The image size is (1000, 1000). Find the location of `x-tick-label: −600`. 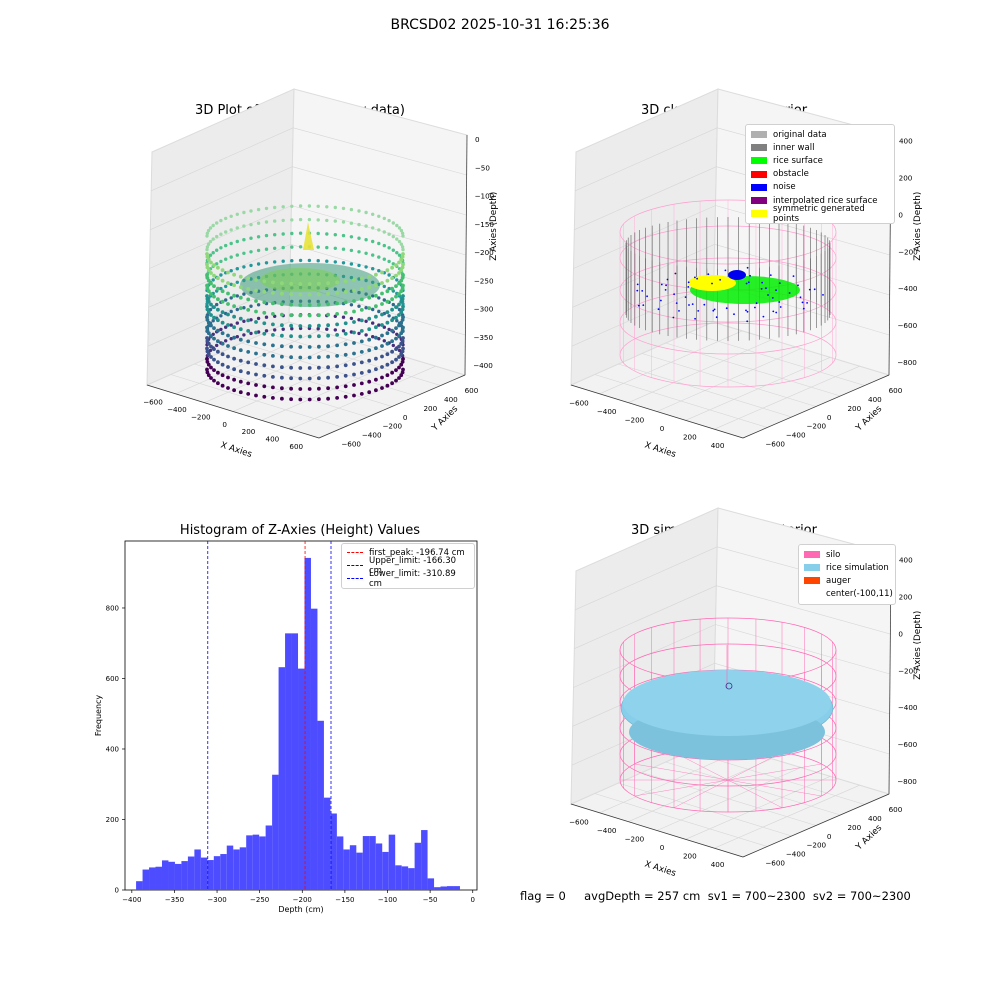

x-tick-label: −600 is located at coordinates (579, 402).